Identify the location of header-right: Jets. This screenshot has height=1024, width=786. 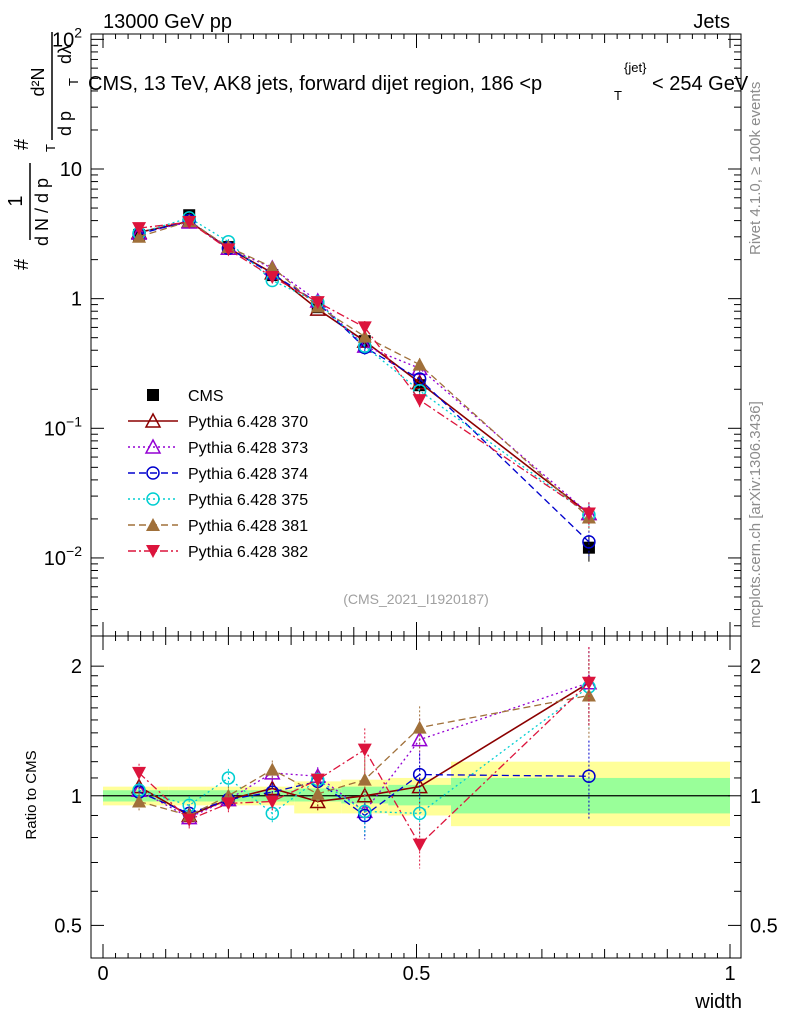
(711, 22).